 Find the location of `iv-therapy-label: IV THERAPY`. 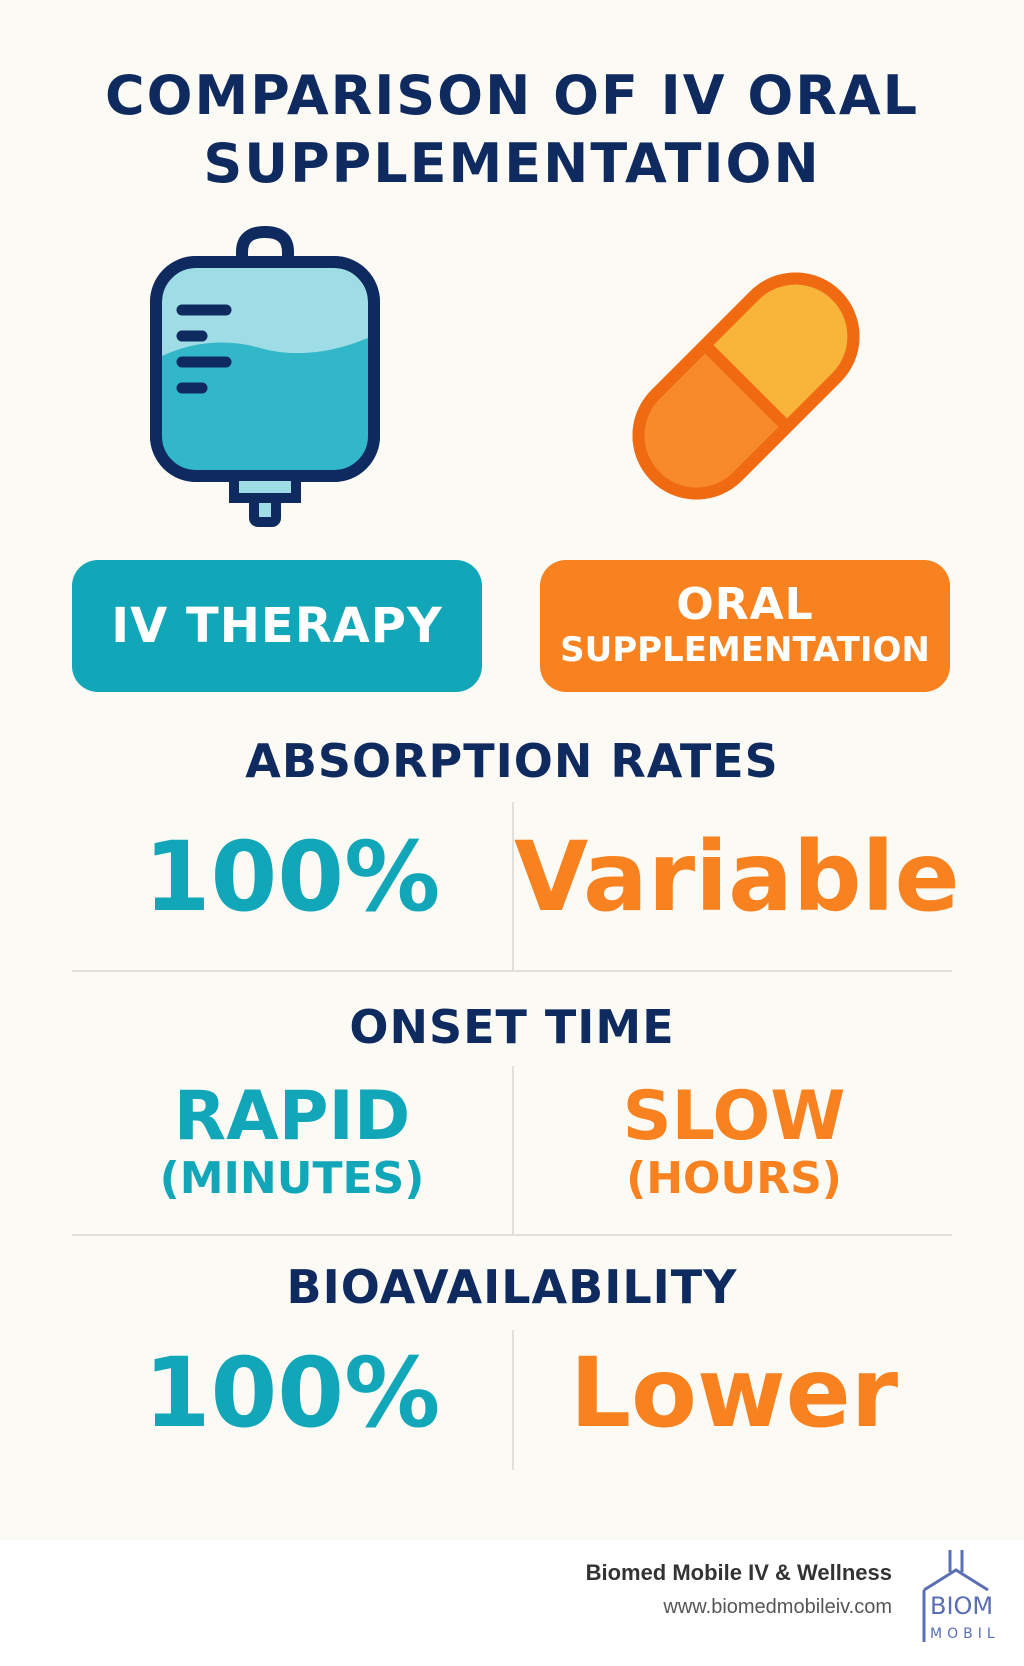

iv-therapy-label: IV THERAPY is located at coordinates (277, 626).